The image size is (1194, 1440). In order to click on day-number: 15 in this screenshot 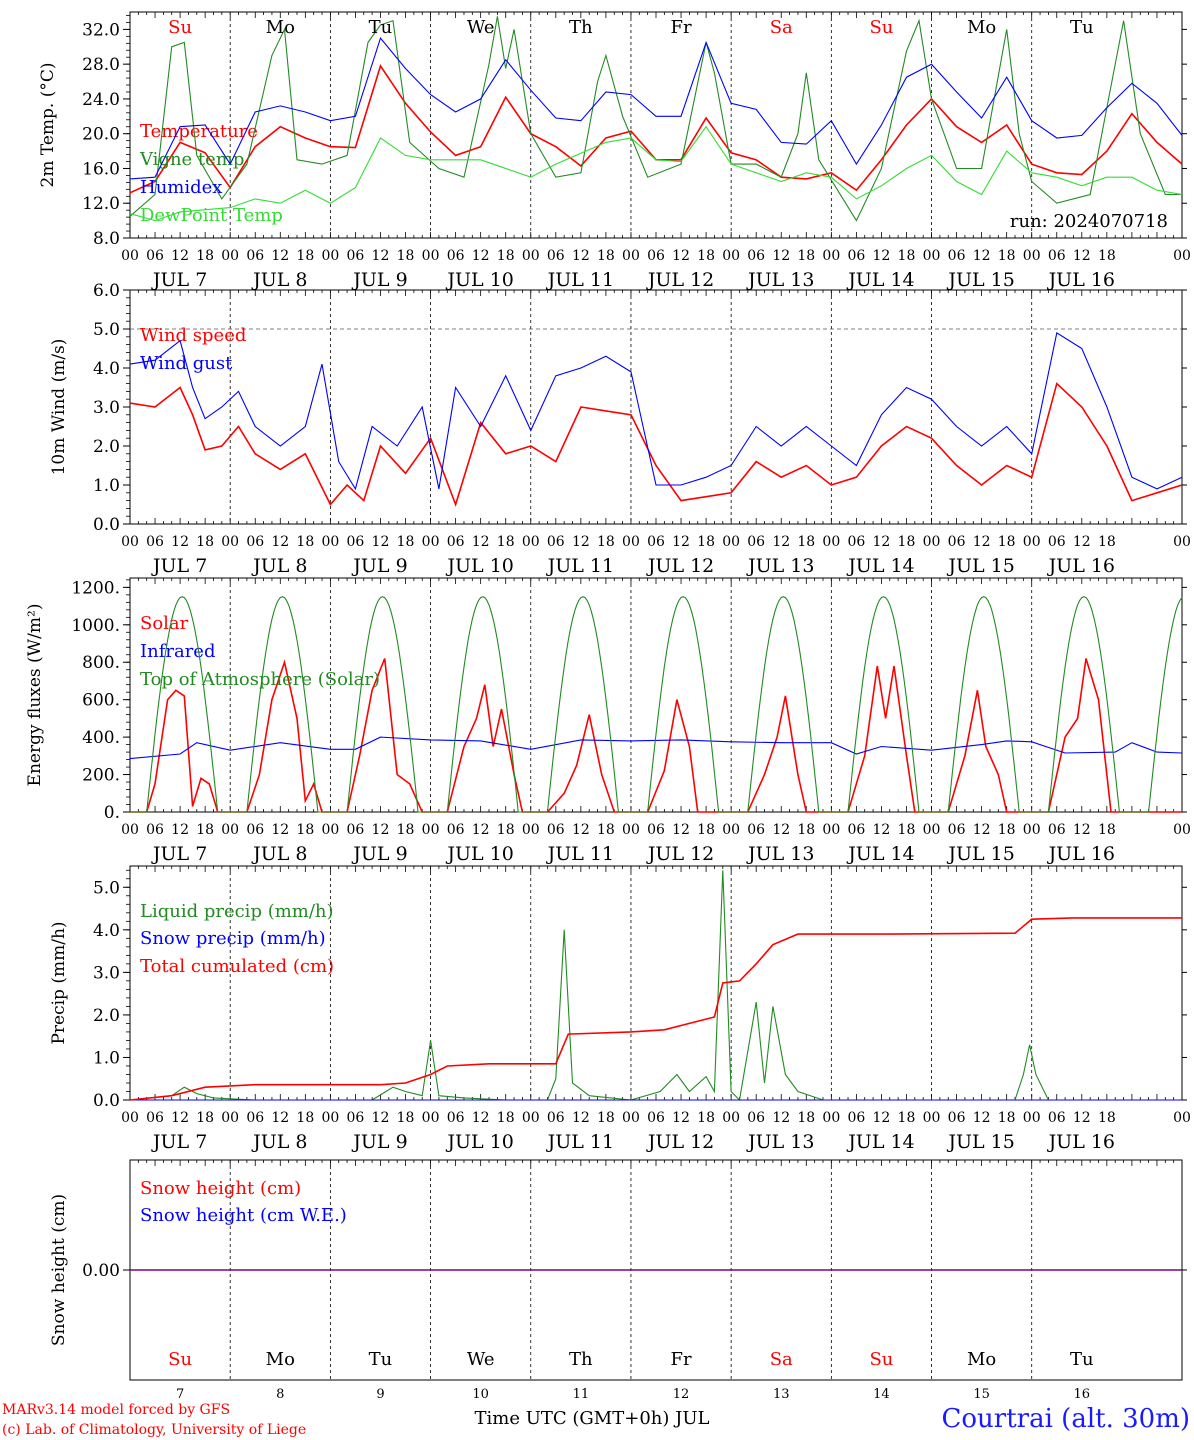, I will do `click(981, 1394)`.